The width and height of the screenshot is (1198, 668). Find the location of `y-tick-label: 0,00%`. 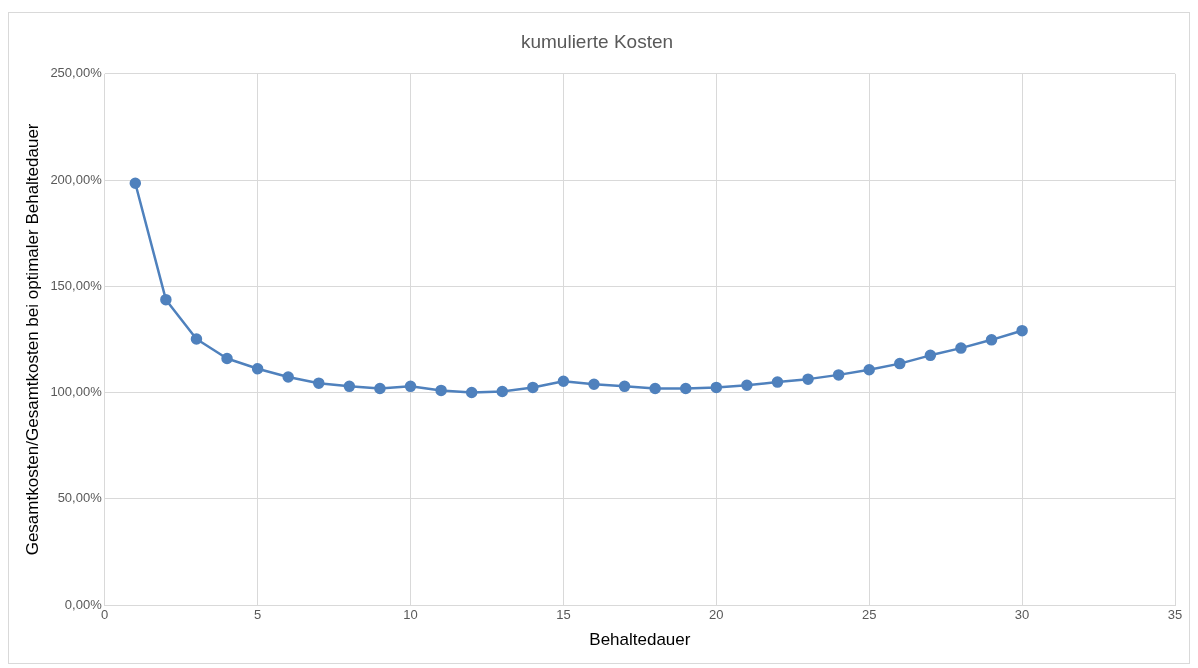

y-tick-label: 0,00% is located at coordinates (83, 604).